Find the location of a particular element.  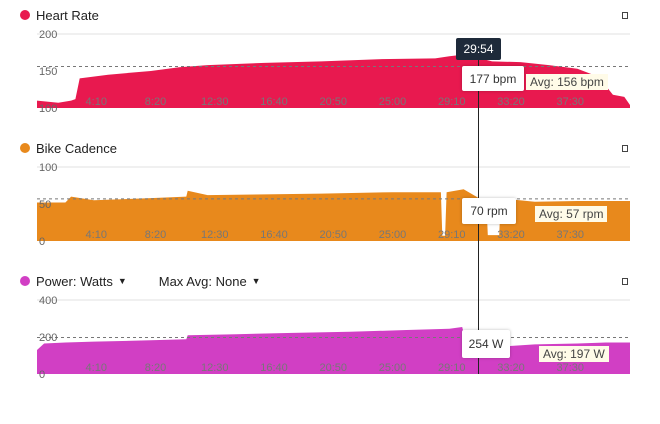

heart-rate-readout: 177 bpm is located at coordinates (493, 78).